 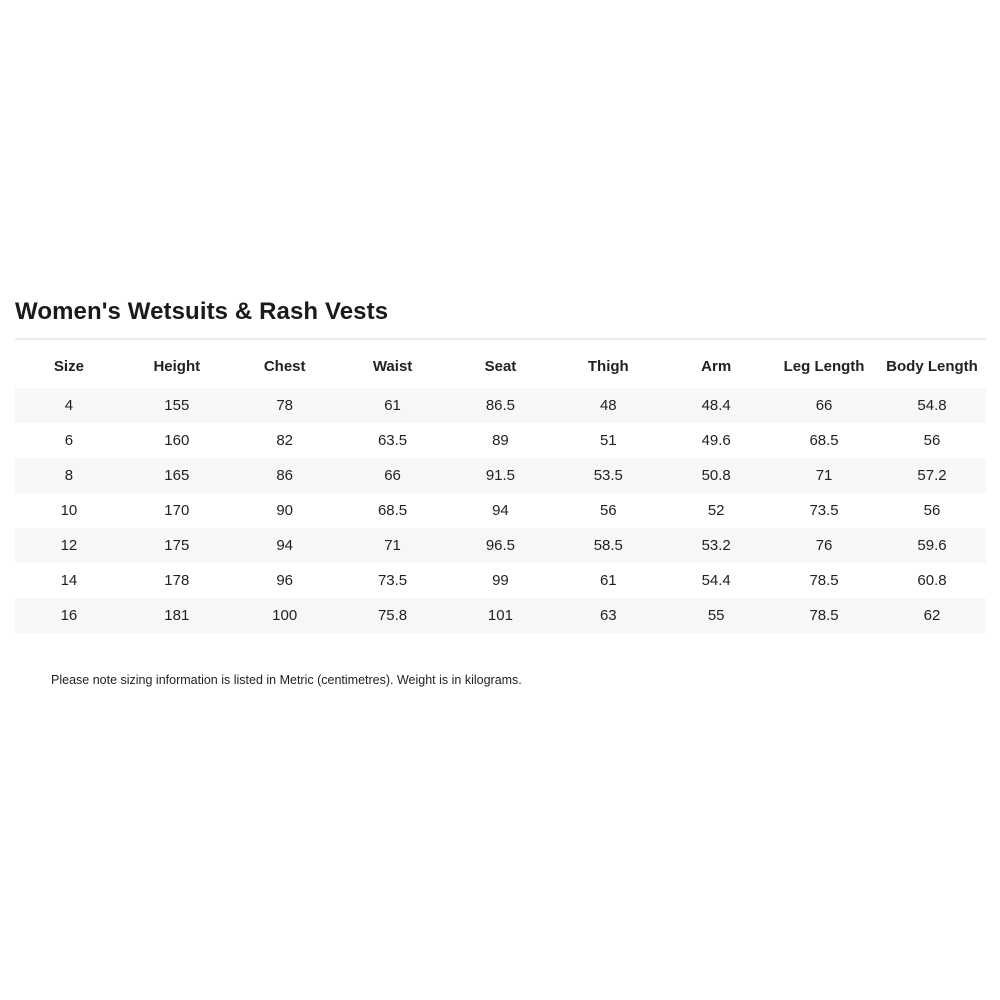 I want to click on column-header: Chest, so click(x=284, y=366).